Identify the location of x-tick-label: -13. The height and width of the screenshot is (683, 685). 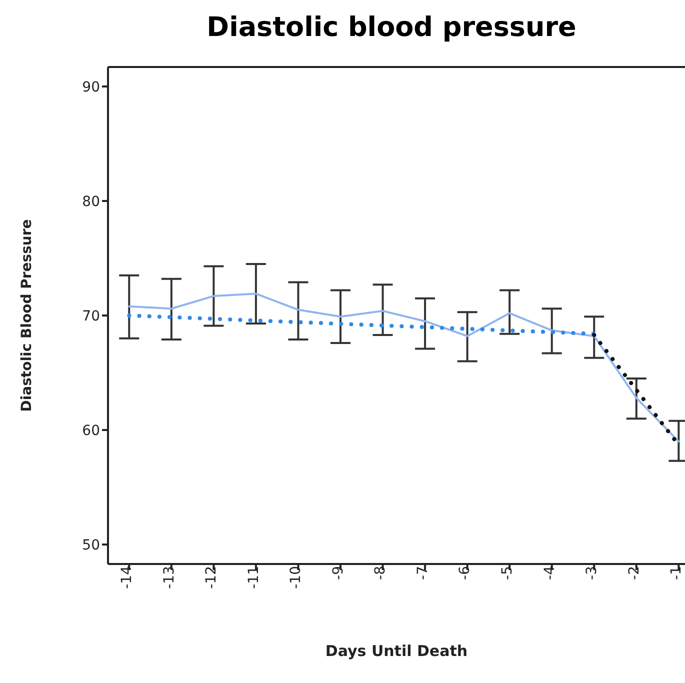
(169, 577).